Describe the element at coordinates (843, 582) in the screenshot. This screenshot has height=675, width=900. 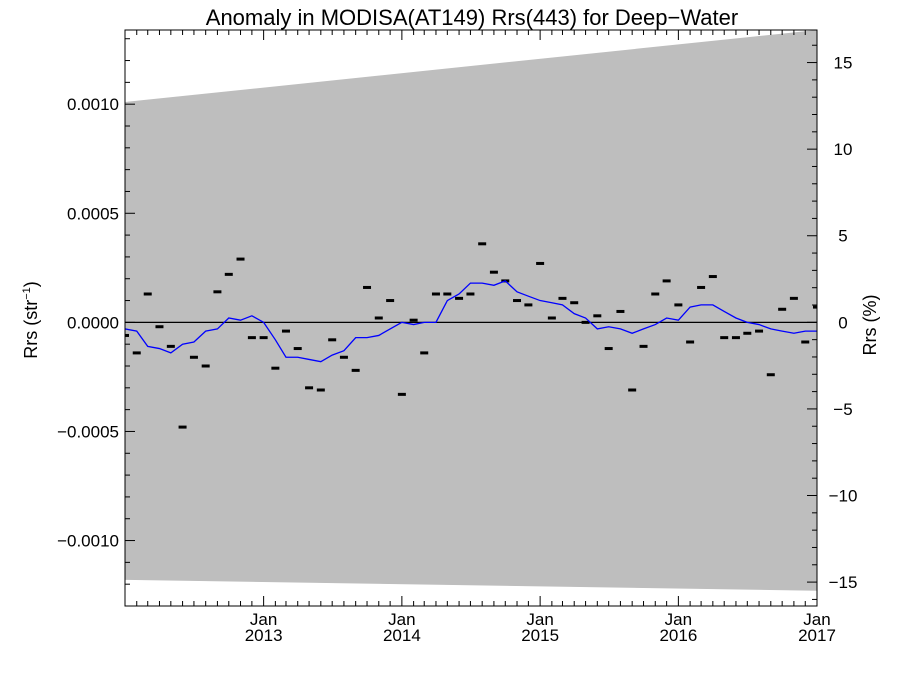
I see `y-right-tick-label: −15` at that location.